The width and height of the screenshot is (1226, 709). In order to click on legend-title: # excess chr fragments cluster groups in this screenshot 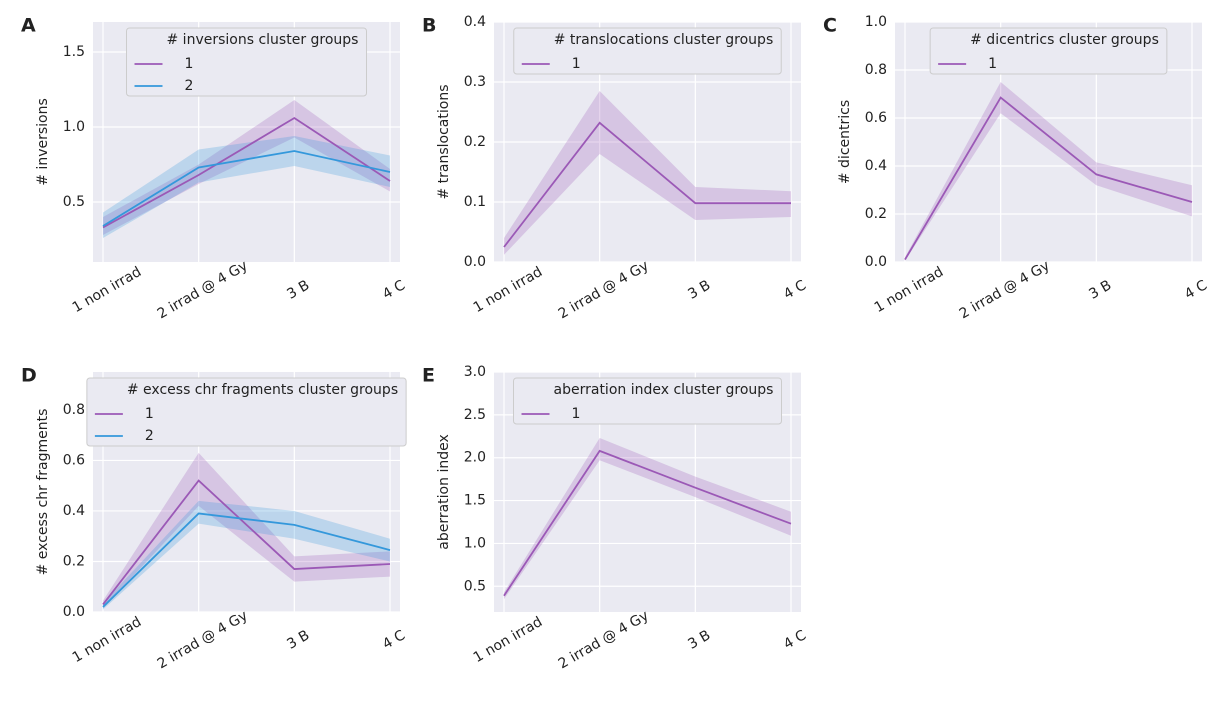, I will do `click(262, 390)`.